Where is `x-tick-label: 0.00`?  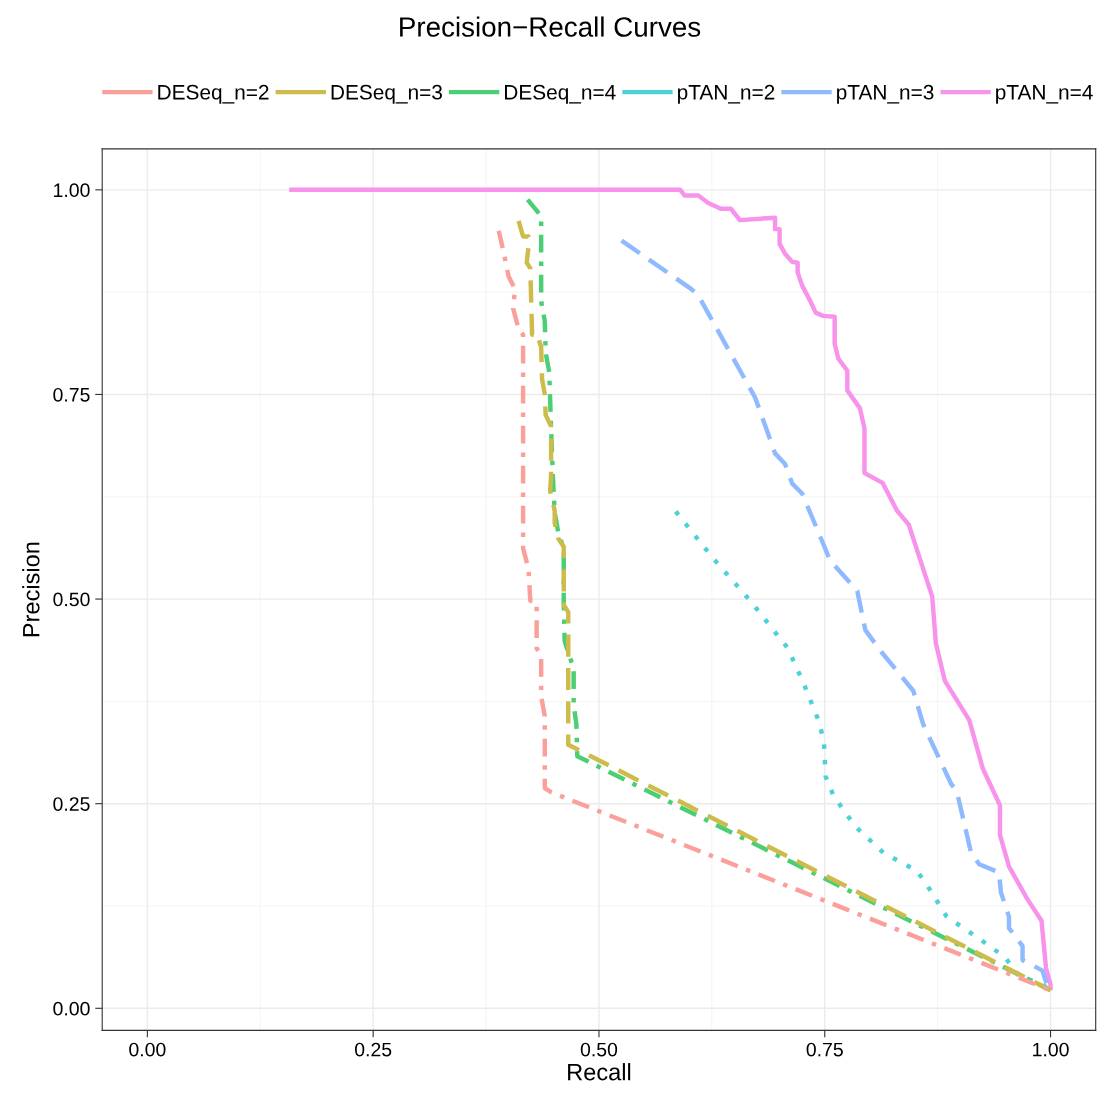 x-tick-label: 0.00 is located at coordinates (147, 1049).